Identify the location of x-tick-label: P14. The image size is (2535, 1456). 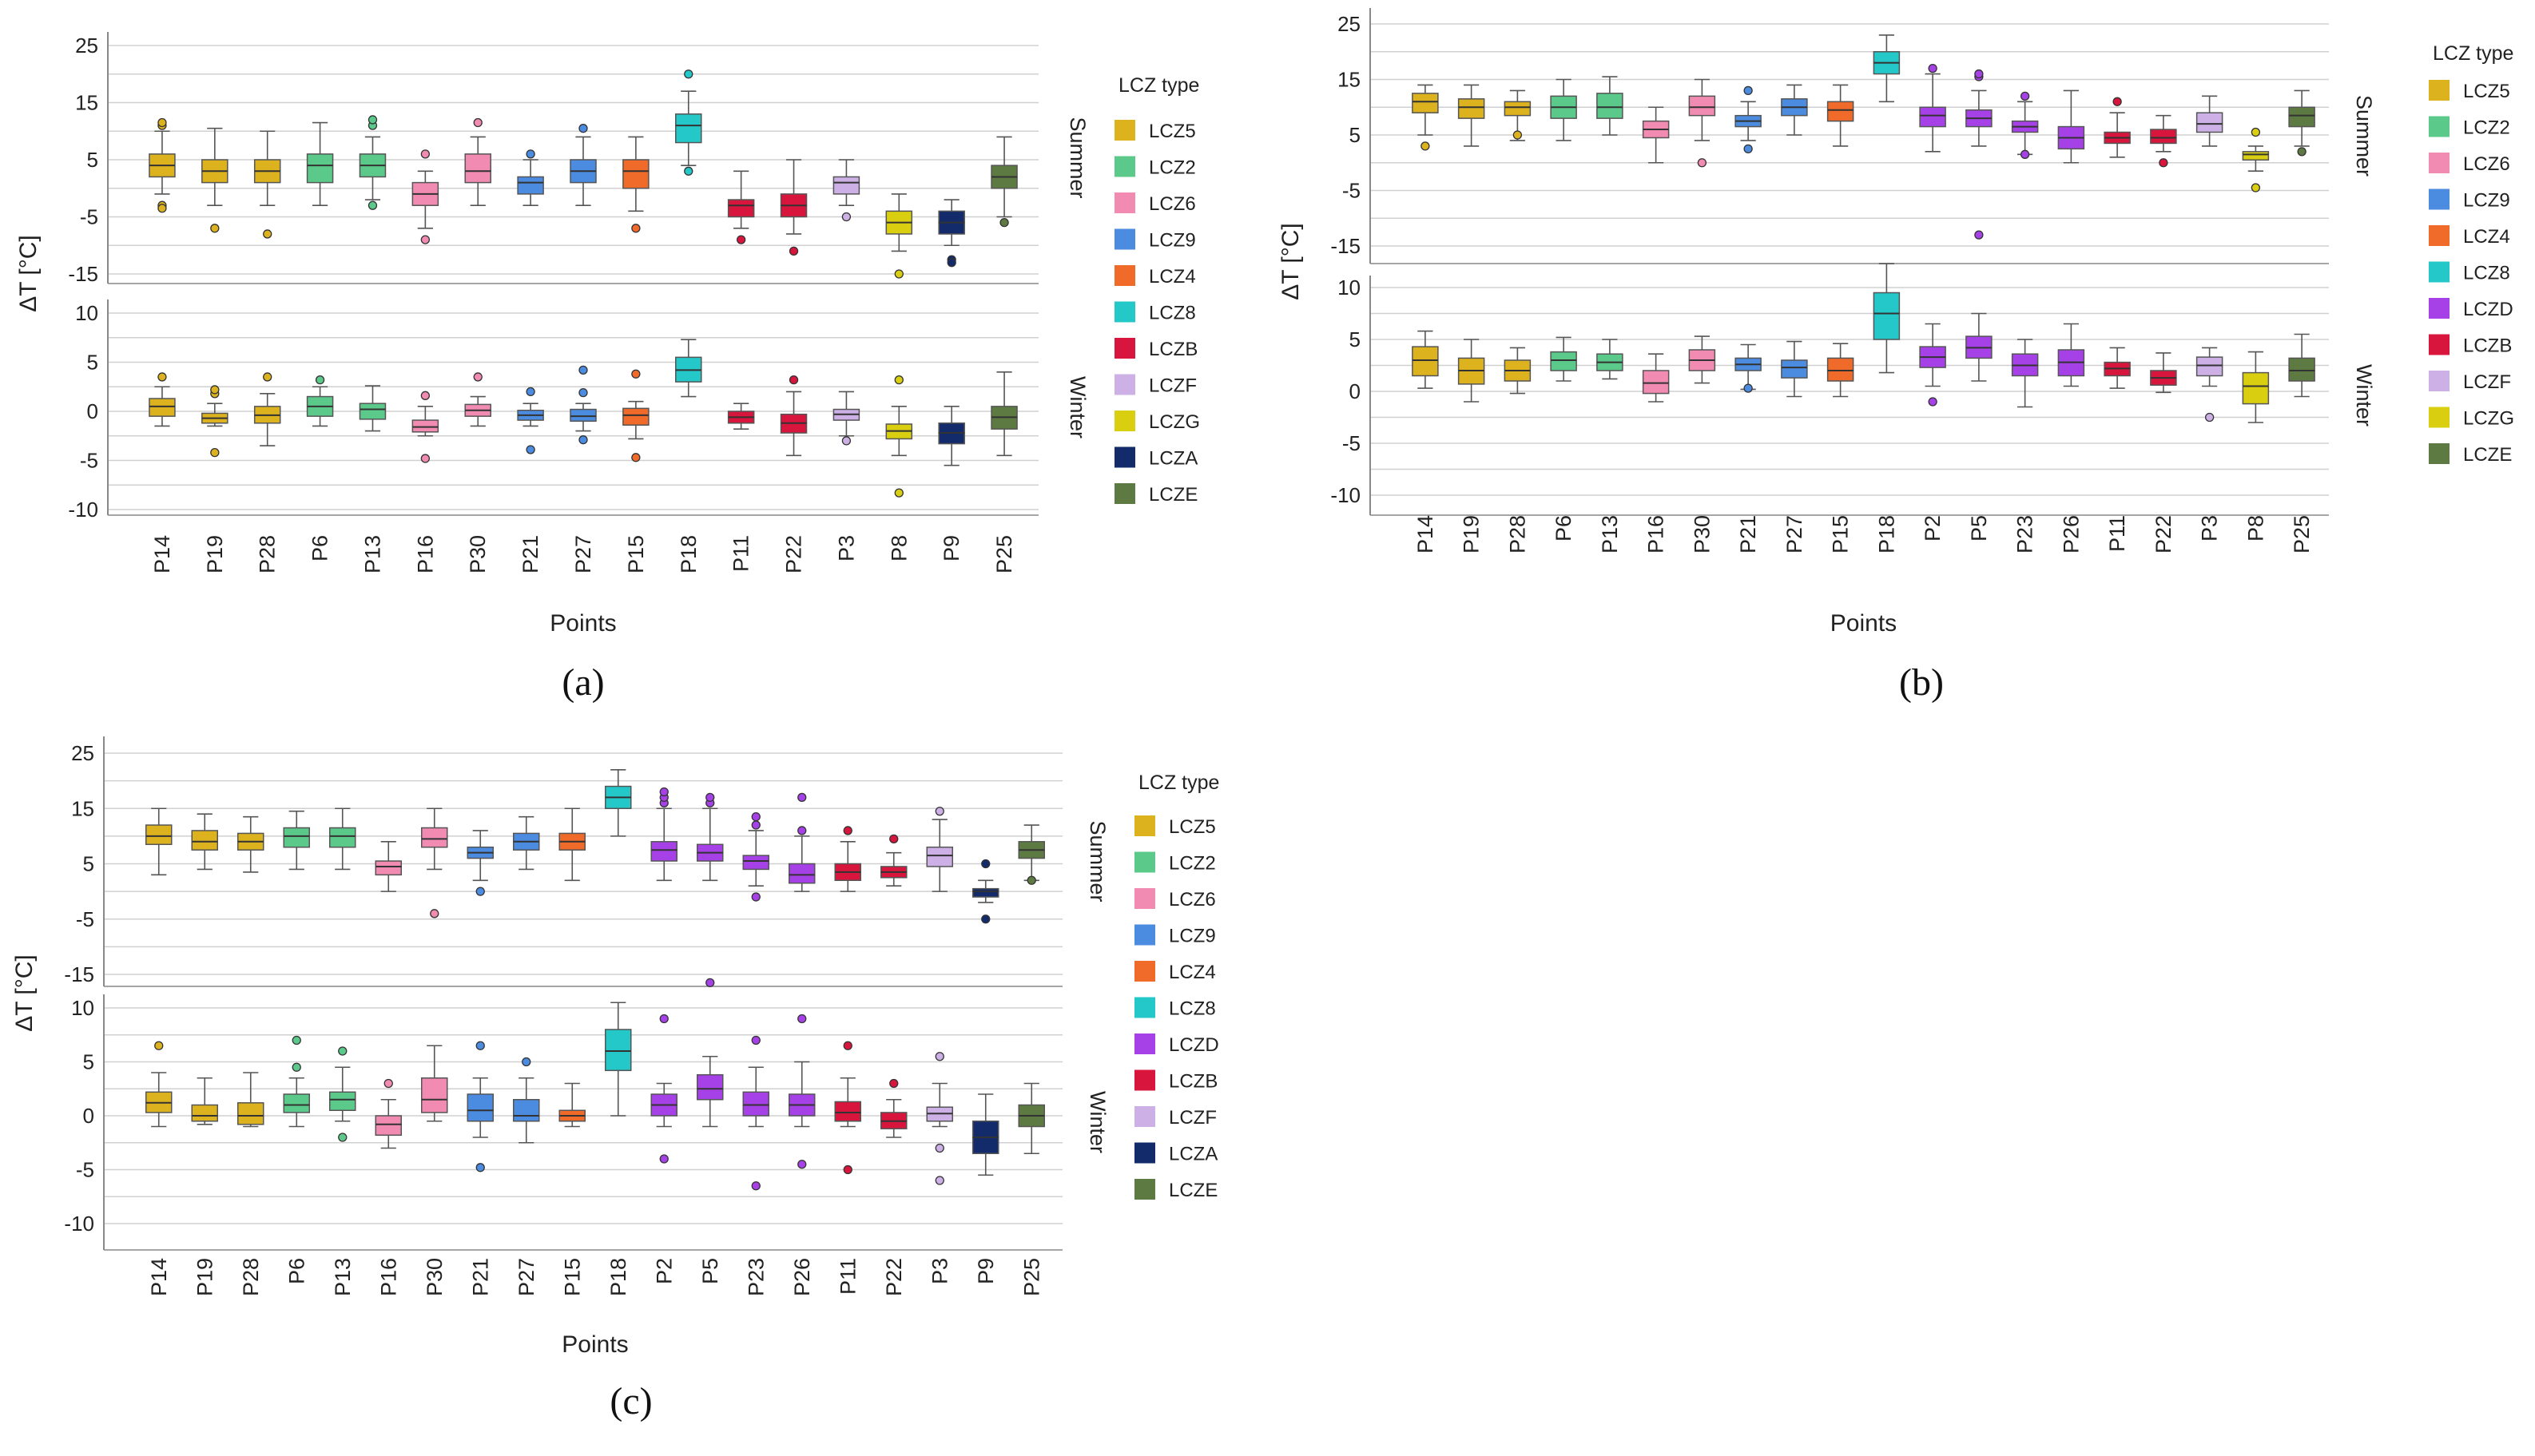
(162, 554).